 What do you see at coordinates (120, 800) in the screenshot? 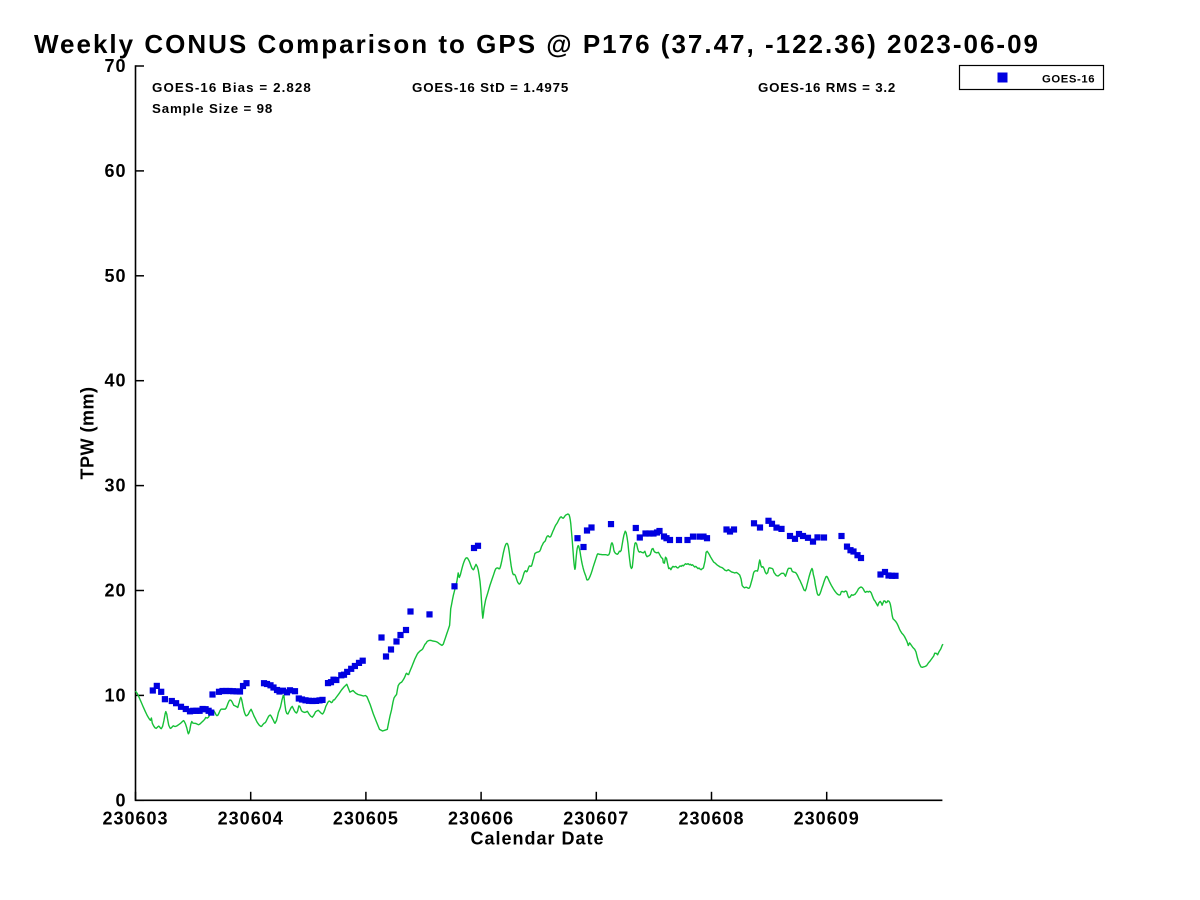
I see `svg-text: 0` at bounding box center [120, 800].